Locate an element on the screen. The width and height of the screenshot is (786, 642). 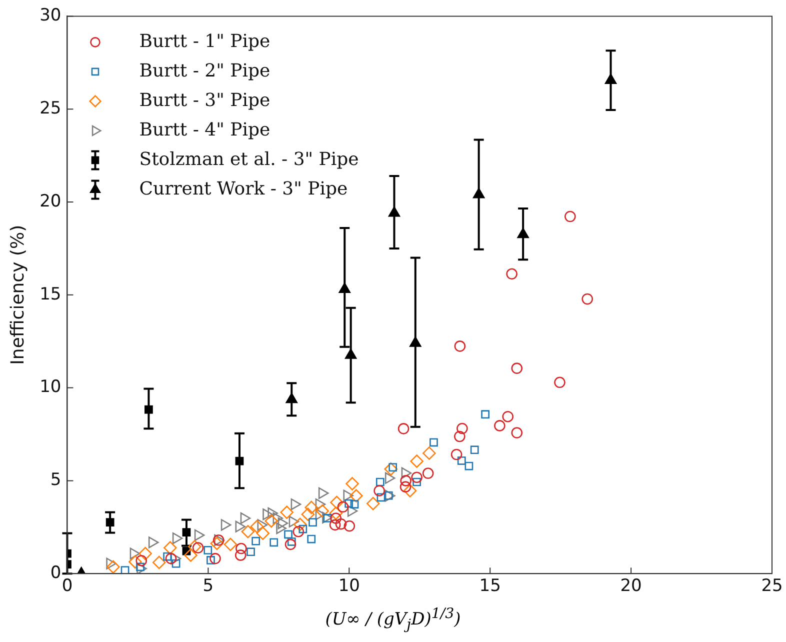
x-tick-label: 15 is located at coordinates (490, 586).